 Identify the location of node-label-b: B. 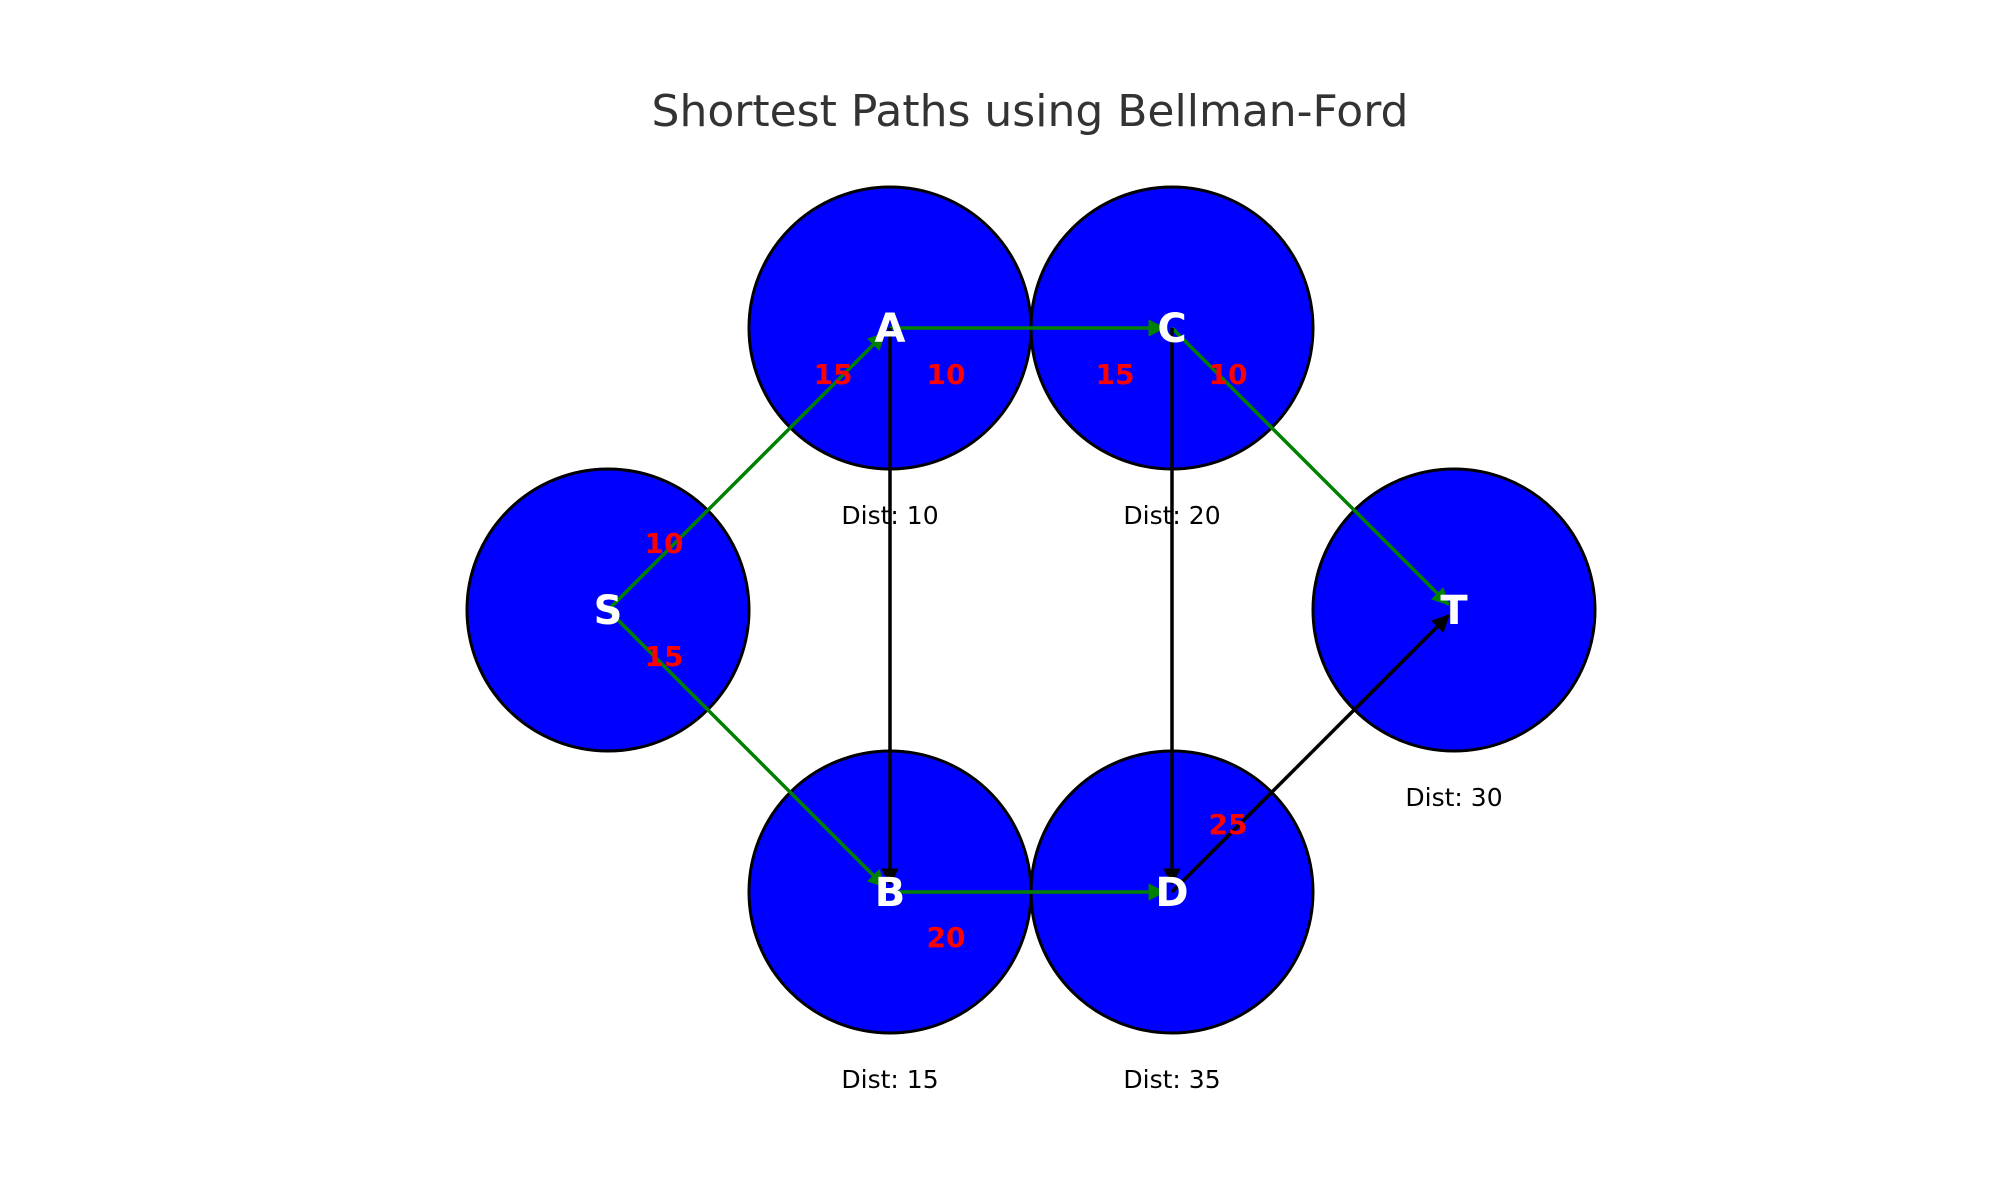
(890, 893).